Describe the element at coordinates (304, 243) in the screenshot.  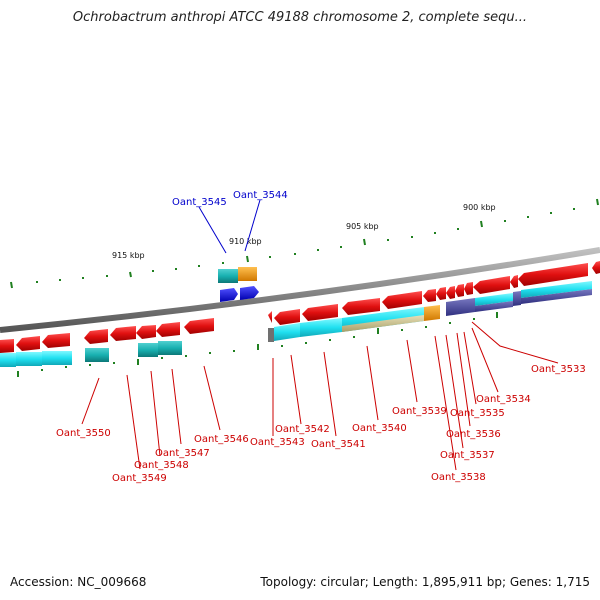
I see `outer-tick-ring` at that location.